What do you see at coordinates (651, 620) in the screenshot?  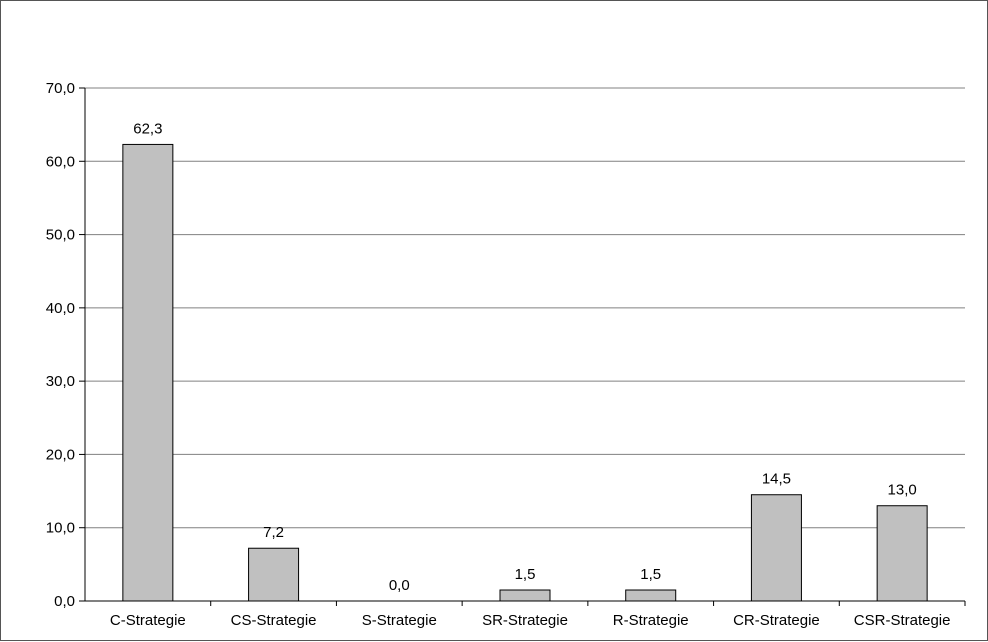 I see `x-tick-label: R-Strategie` at bounding box center [651, 620].